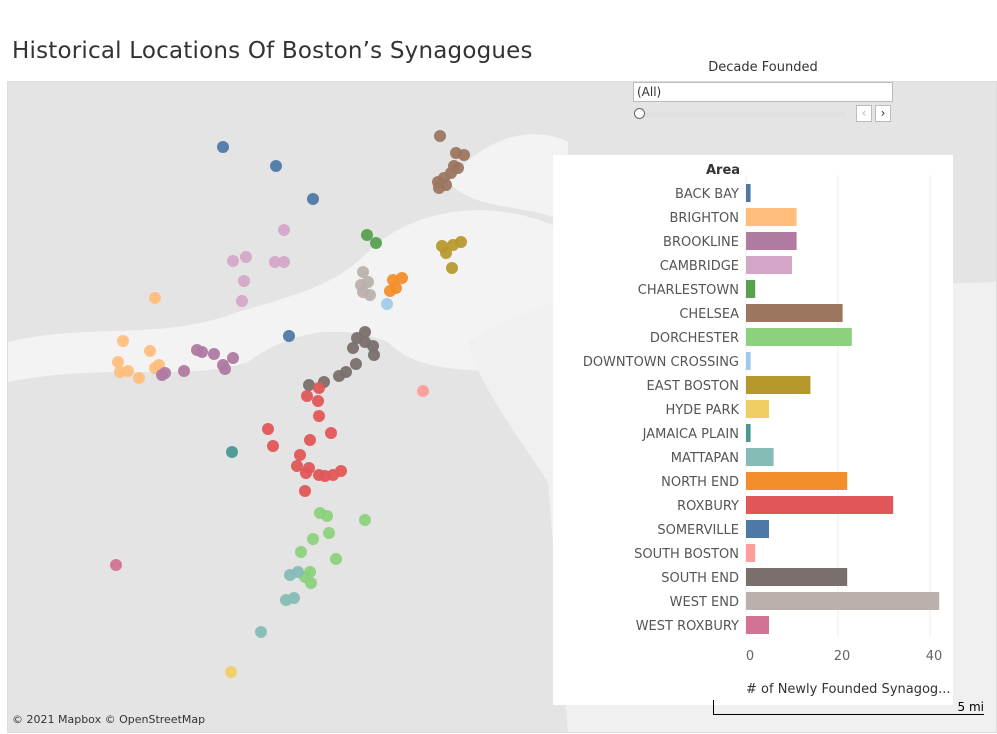 The image size is (997, 734). What do you see at coordinates (883, 113) in the screenshot?
I see `next-button: ›` at bounding box center [883, 113].